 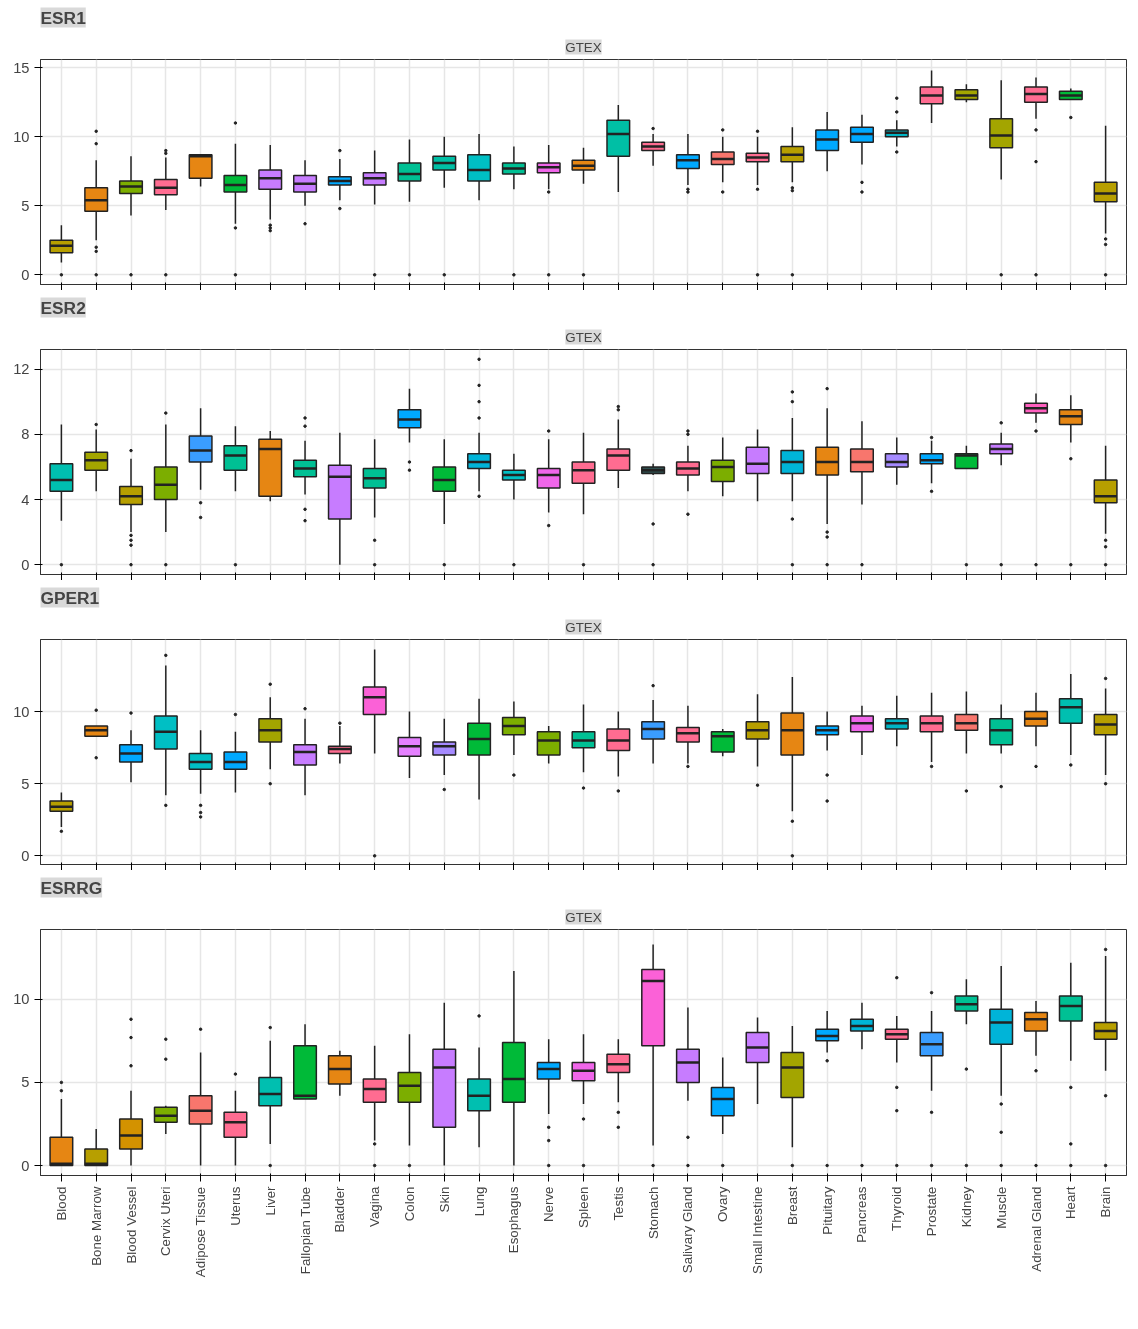 What do you see at coordinates (862, 1214) in the screenshot?
I see `x-tick-label: Pancreas` at bounding box center [862, 1214].